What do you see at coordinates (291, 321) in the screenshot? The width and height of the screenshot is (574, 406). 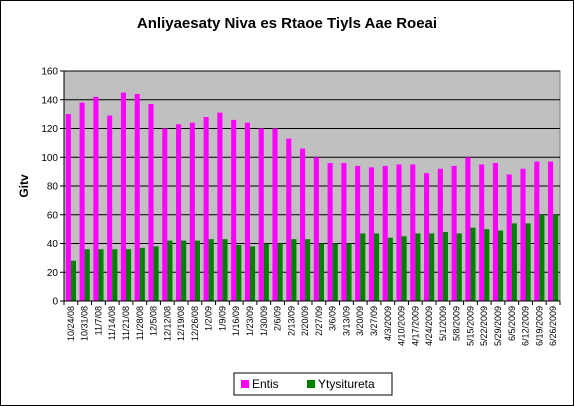 I see `x-tick-label: 2/13/09` at bounding box center [291, 321].